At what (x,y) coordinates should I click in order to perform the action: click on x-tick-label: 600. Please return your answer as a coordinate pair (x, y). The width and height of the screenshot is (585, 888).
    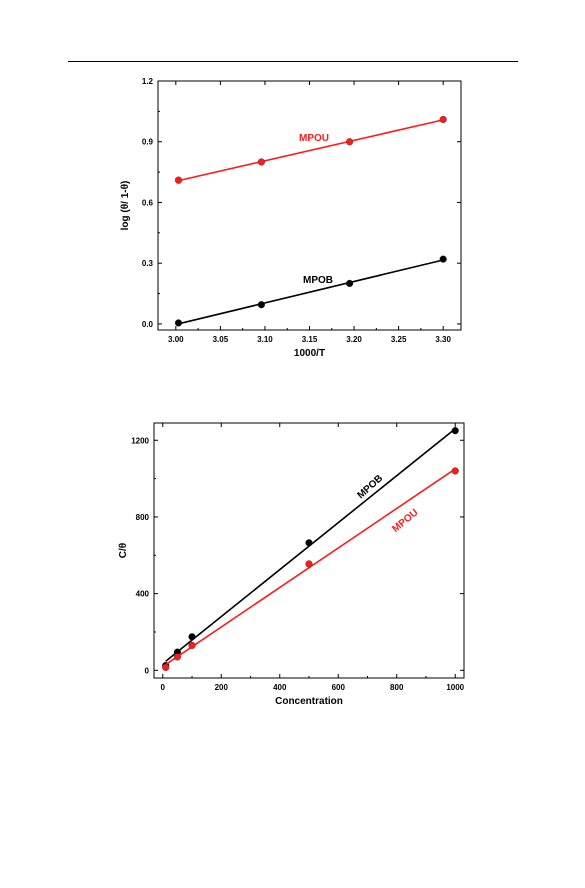
    Looking at the image, I should click on (339, 687).